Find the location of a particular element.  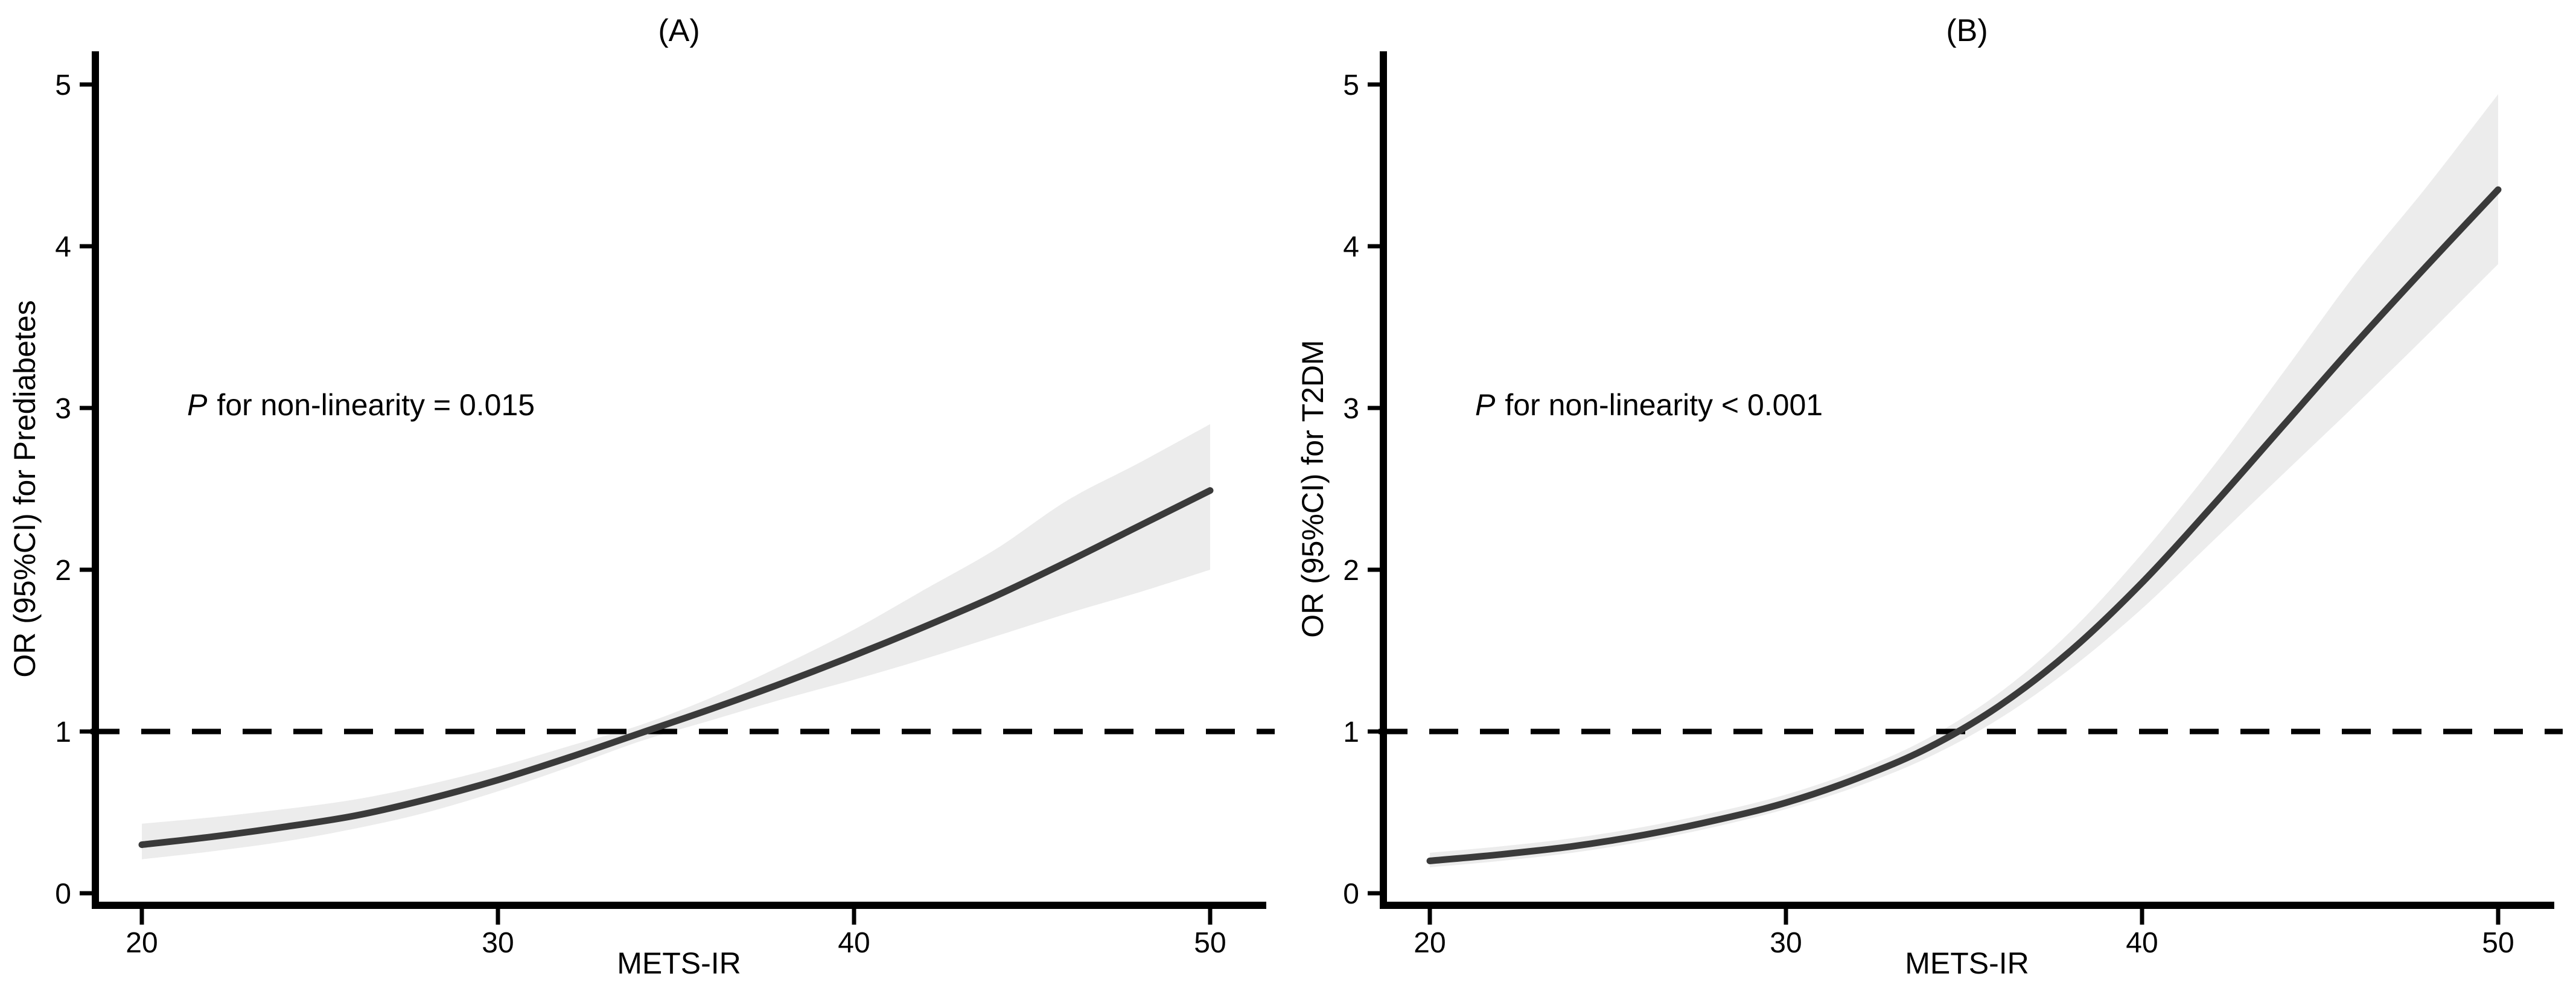

annotation-text: for non-linearity < 0.001 is located at coordinates (1664, 405).